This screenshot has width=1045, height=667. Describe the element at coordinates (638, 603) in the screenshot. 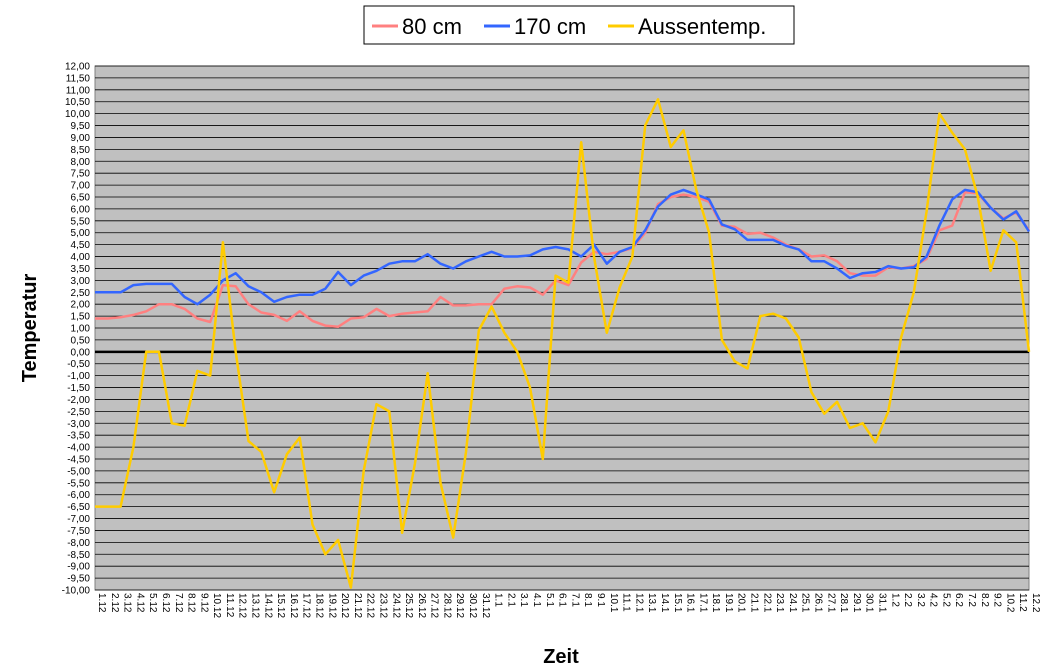

I see `x-tick-label: 12.1` at that location.